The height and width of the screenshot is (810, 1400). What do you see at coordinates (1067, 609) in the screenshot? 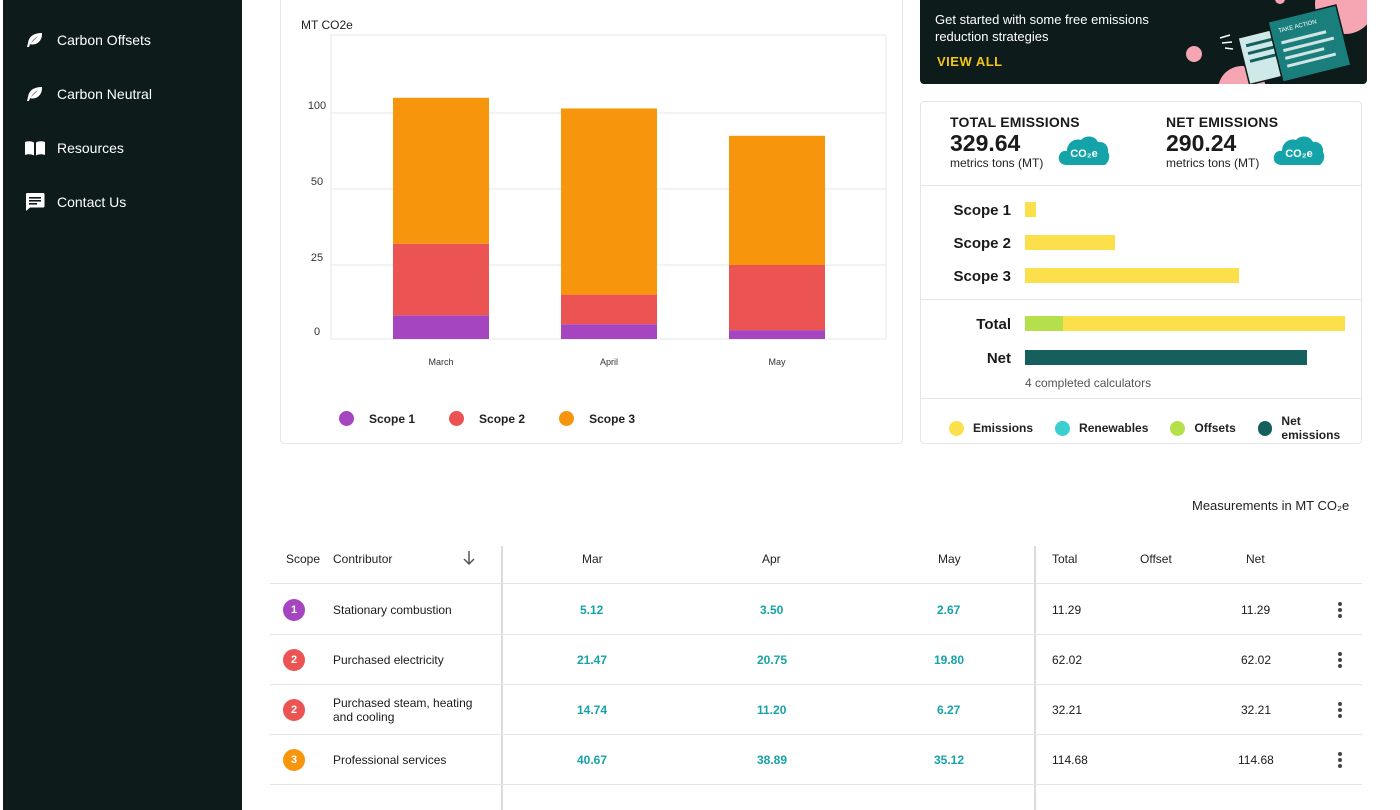
I see `total-value: 11.29` at bounding box center [1067, 609].